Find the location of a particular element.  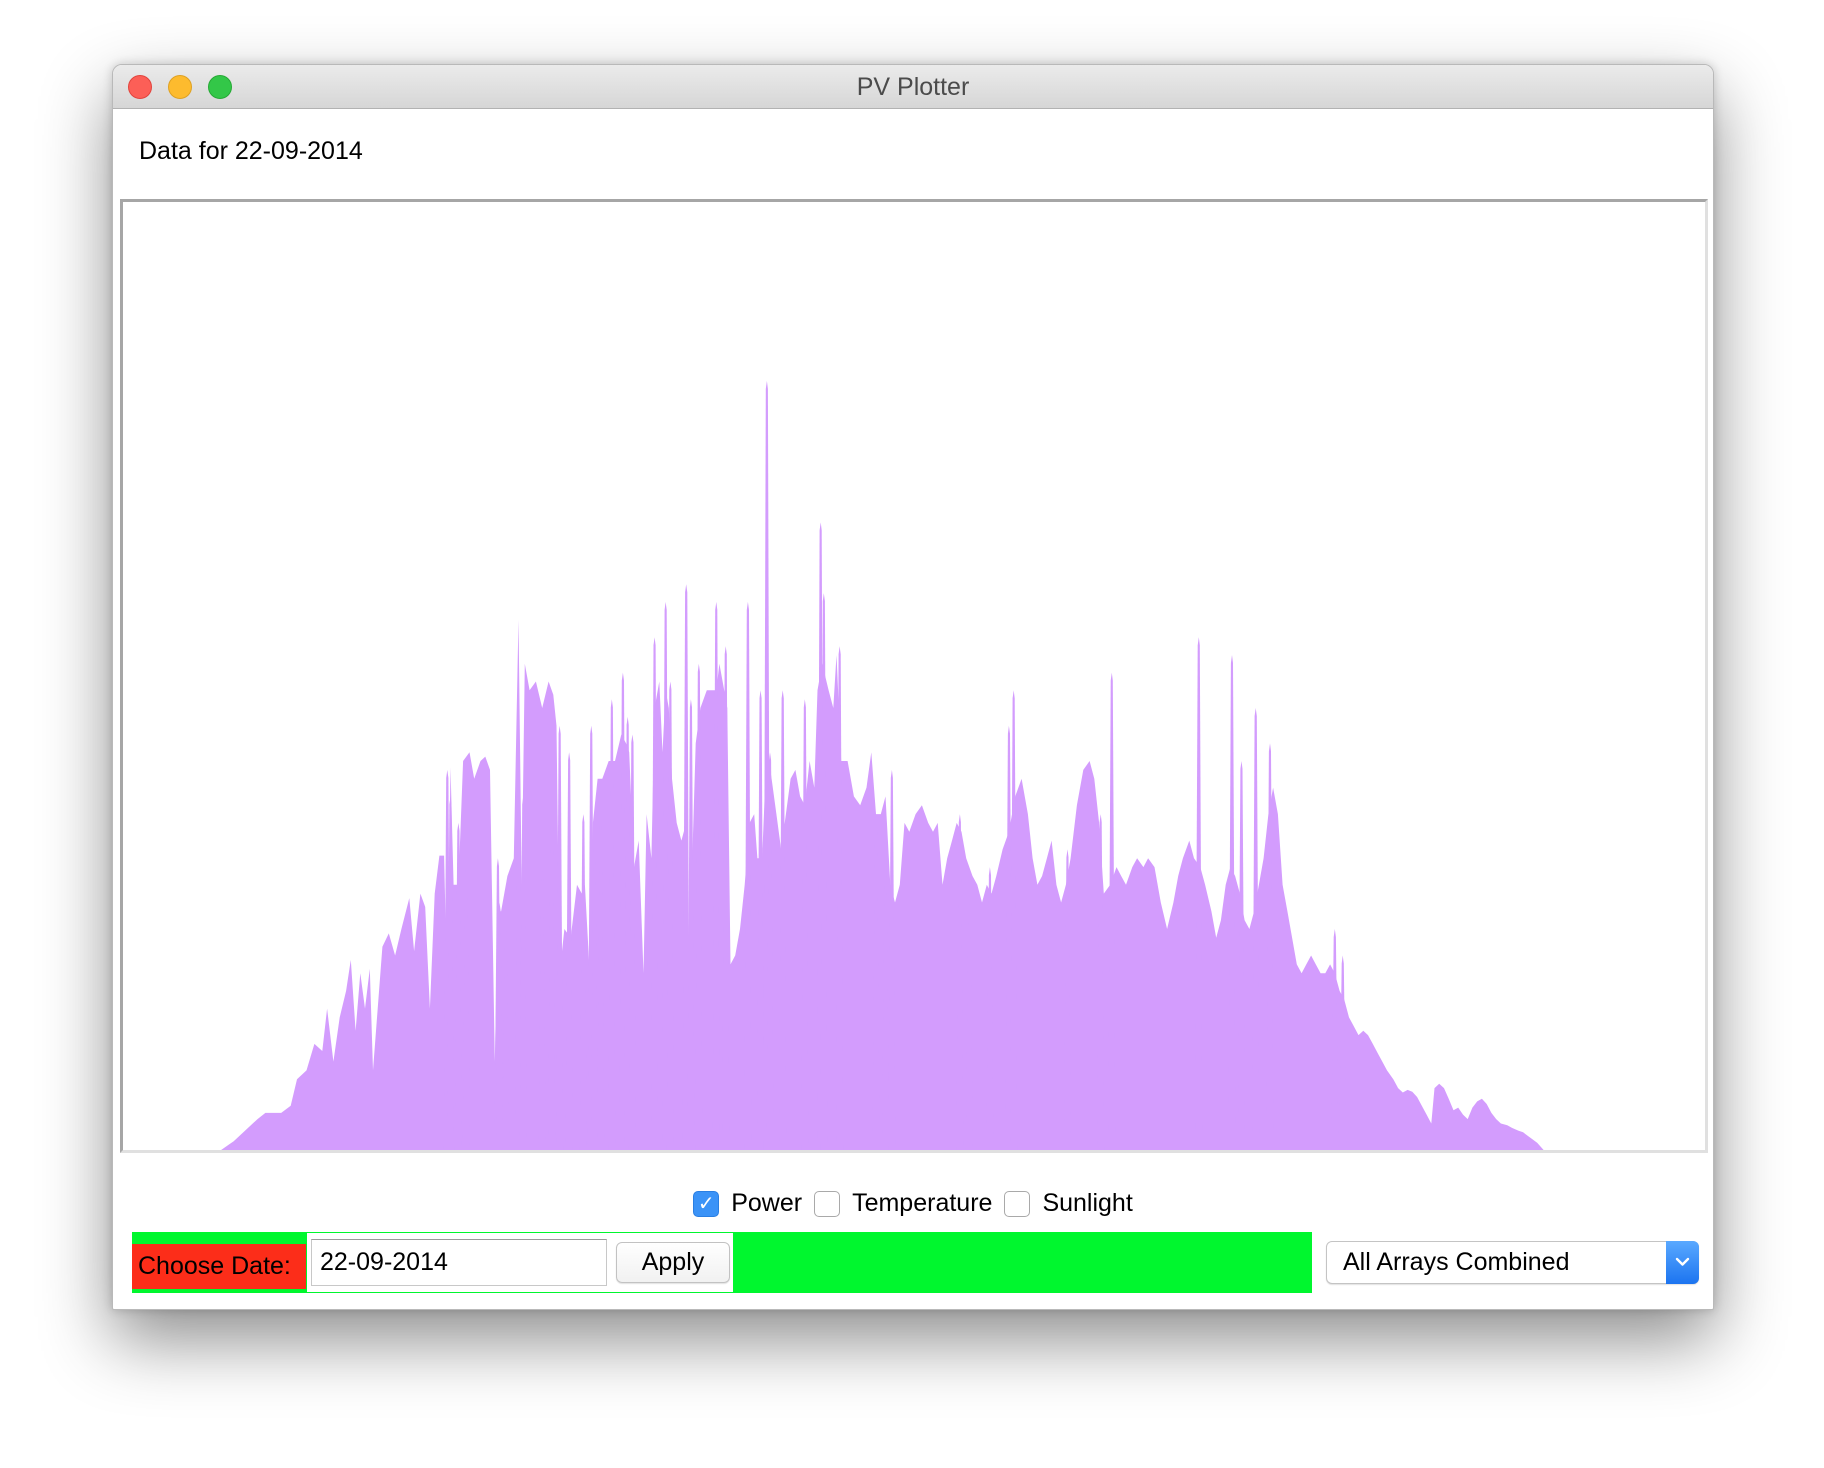

window-title: PV Plotter is located at coordinates (913, 87).